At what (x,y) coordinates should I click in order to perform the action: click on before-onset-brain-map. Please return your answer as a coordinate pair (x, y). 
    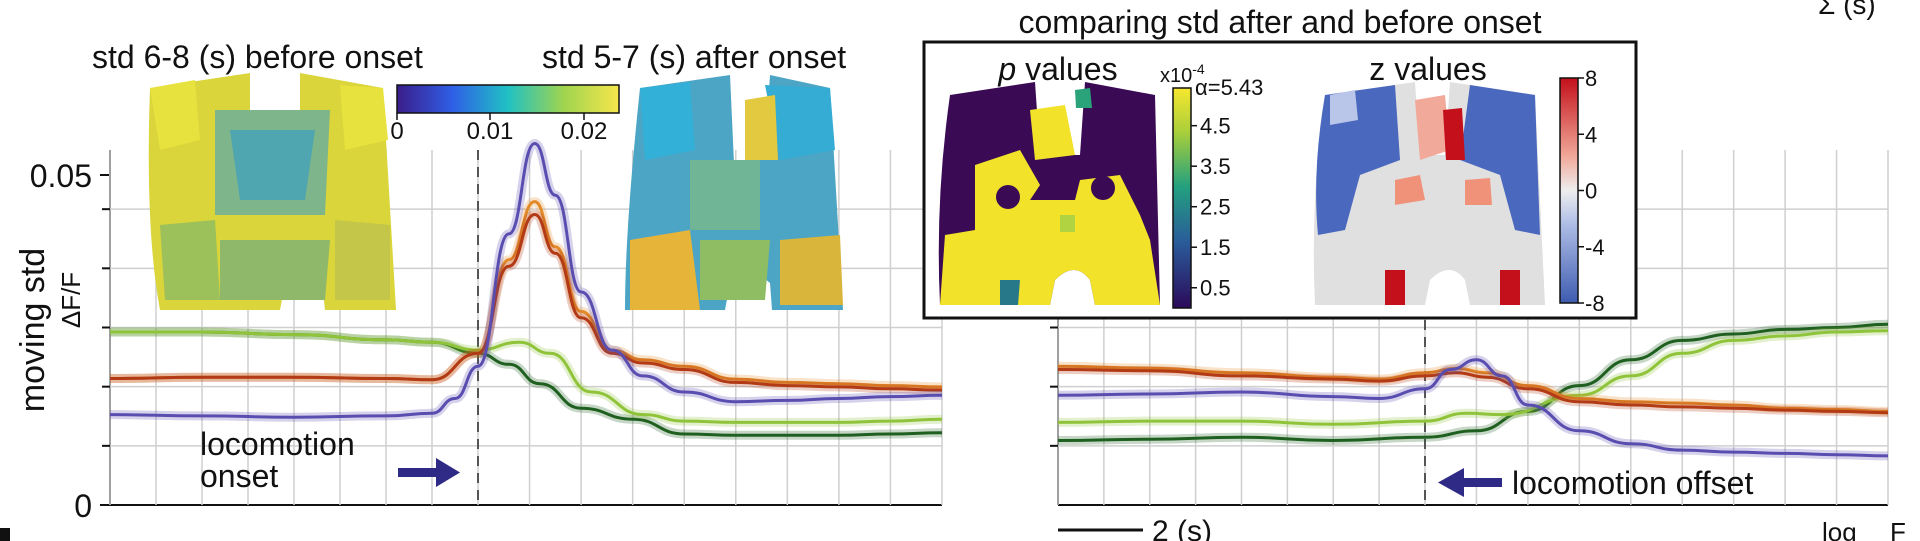
    Looking at the image, I should click on (272, 191).